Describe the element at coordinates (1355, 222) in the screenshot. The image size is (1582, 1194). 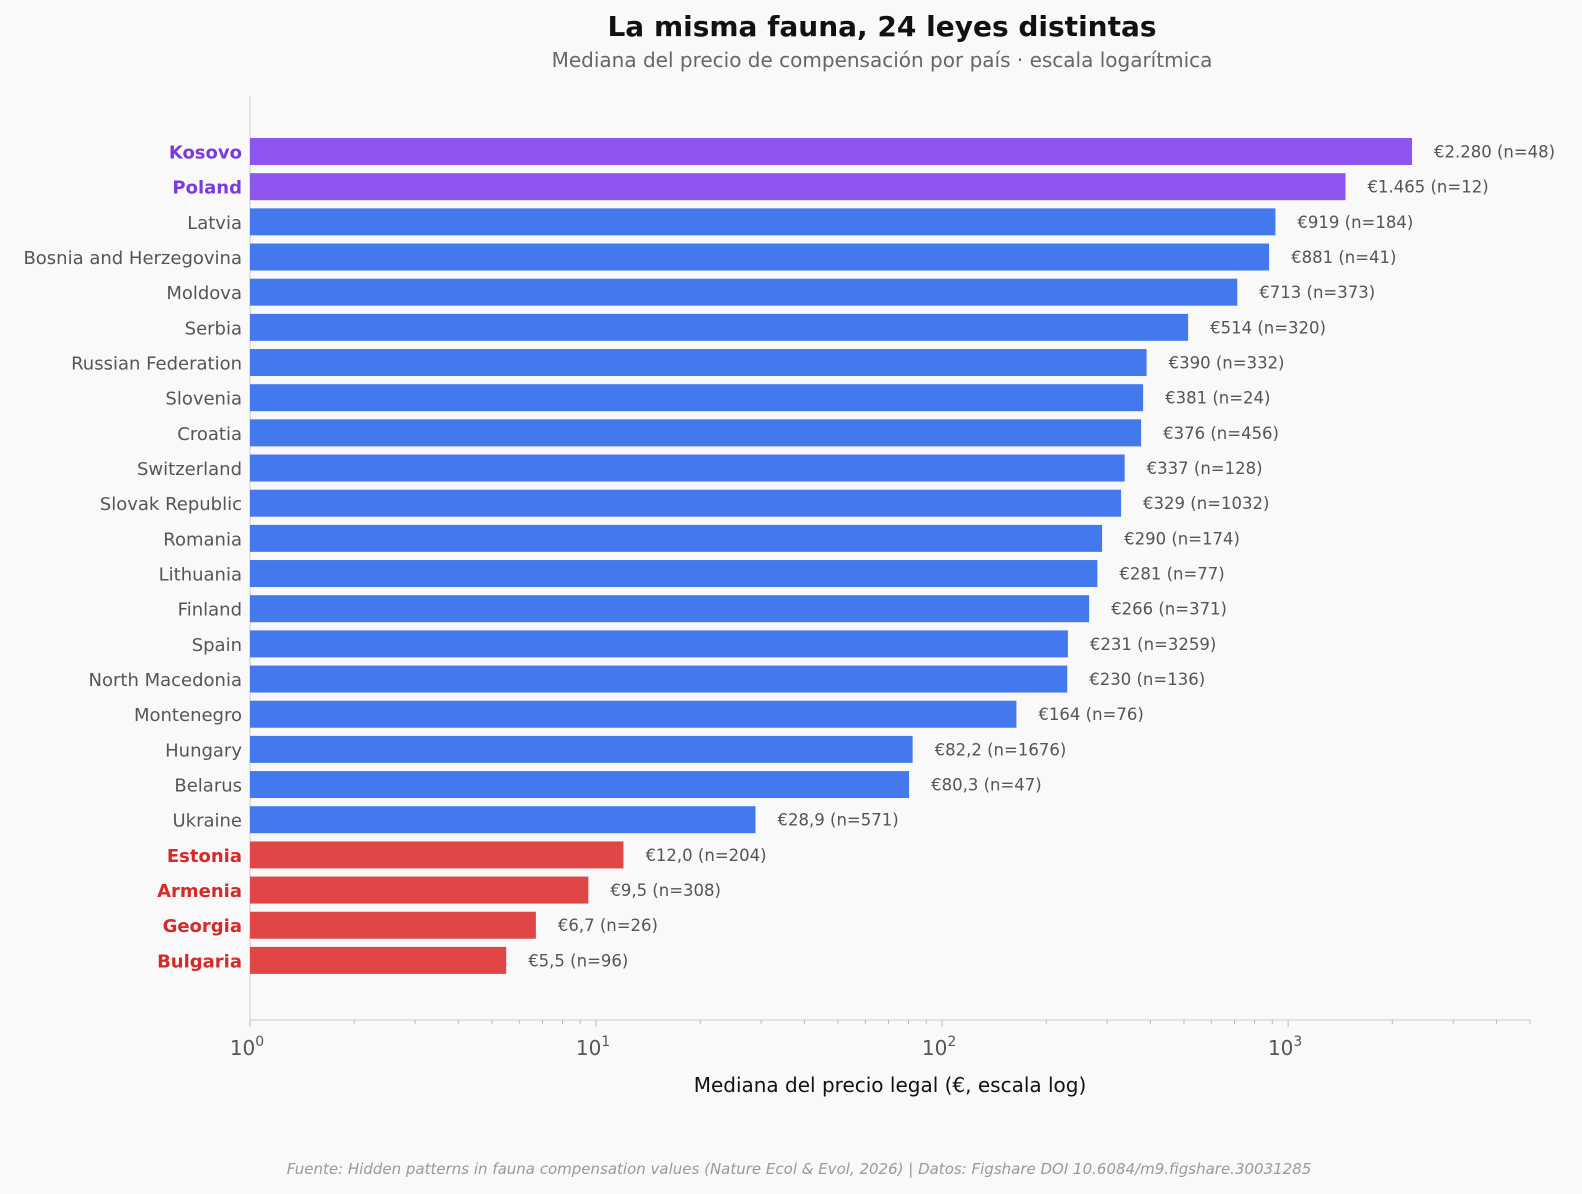
I see `value-label: €919 (n=184)` at that location.